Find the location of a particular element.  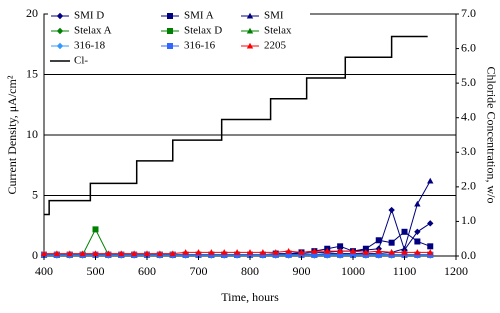

y-tick-label: 10 is located at coordinates (32, 134).